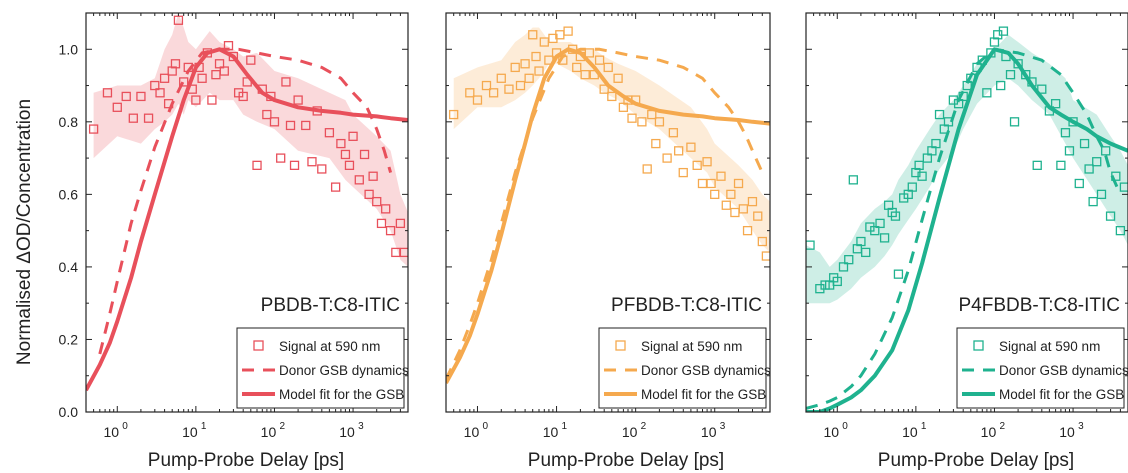  What do you see at coordinates (976, 460) in the screenshot?
I see `x-axis-title-3: Pump-Probe Delay [ps]` at bounding box center [976, 460].